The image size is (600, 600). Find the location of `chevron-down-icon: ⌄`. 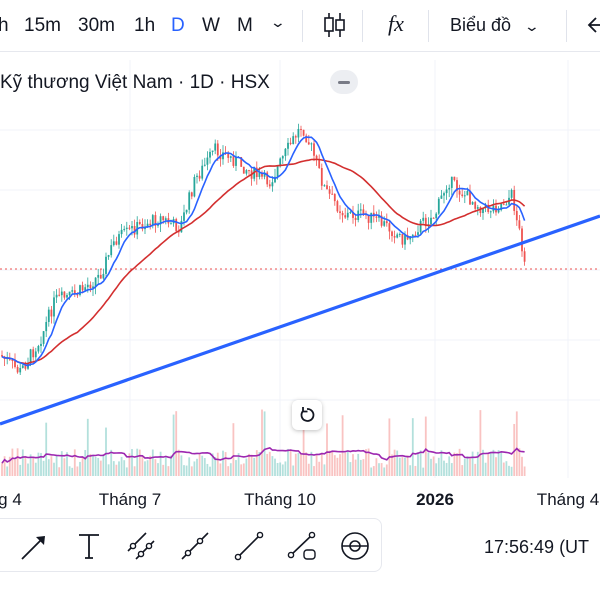

chevron-down-icon: ⌄ is located at coordinates (278, 22).